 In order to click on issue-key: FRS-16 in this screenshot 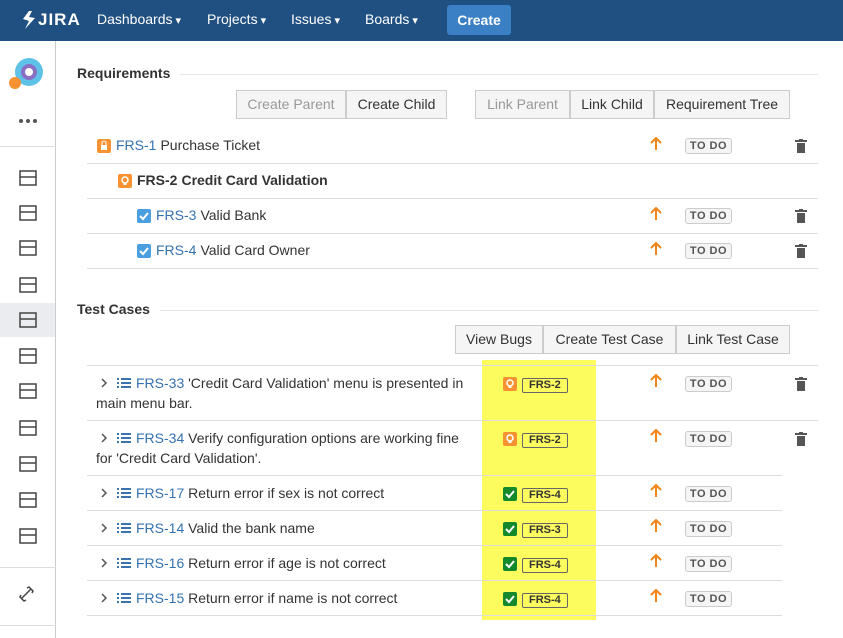, I will do `click(160, 563)`.